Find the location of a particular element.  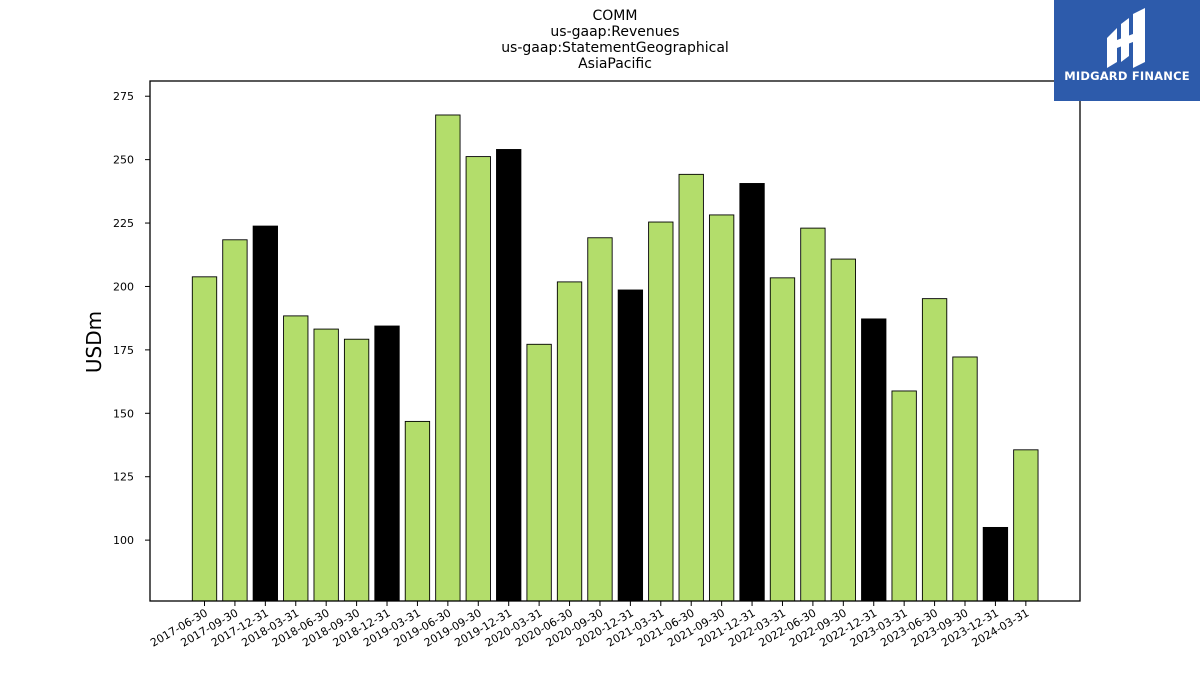

y-tick-label: 225 is located at coordinates (123, 223).